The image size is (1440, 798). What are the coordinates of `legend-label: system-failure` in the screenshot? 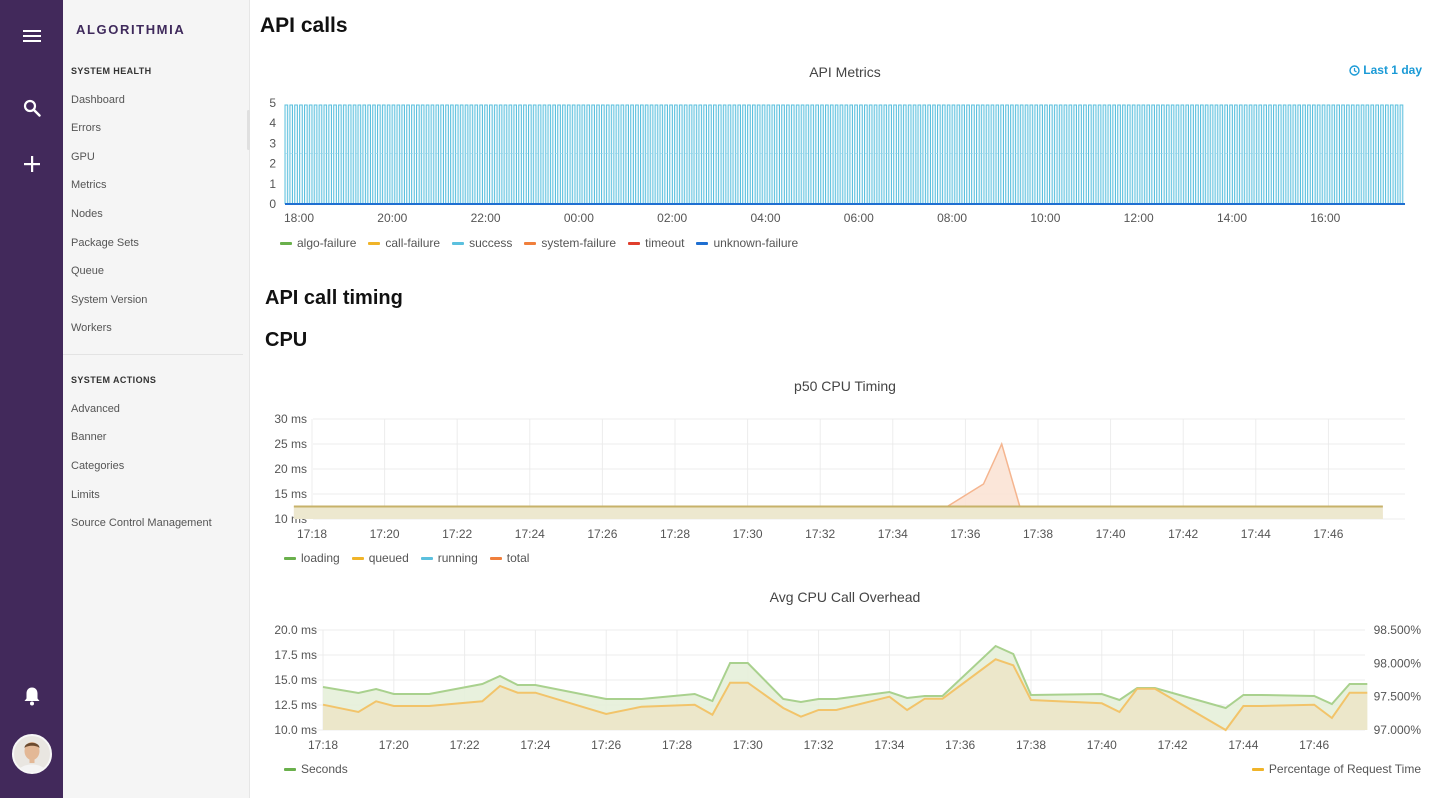 It's located at (579, 243).